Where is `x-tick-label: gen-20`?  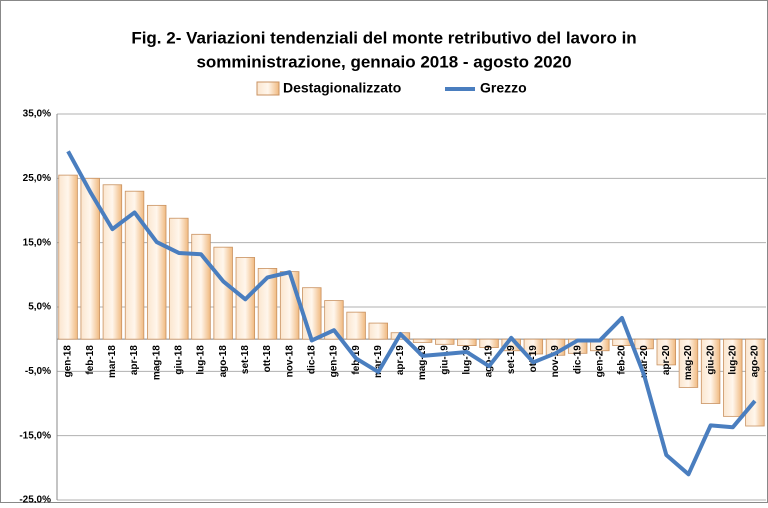 x-tick-label: gen-20 is located at coordinates (599, 361).